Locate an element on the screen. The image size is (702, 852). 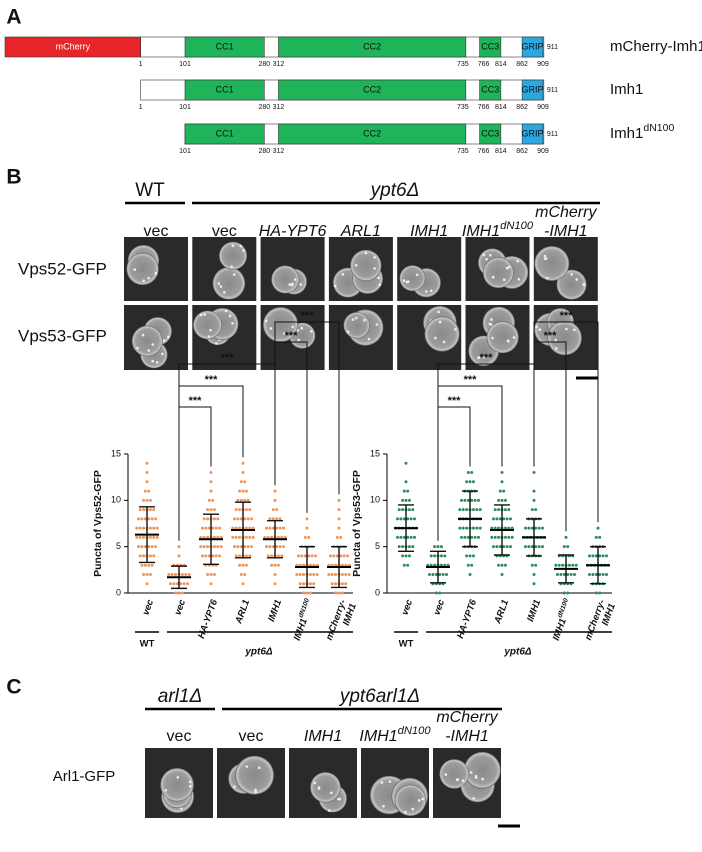
significance-label: *** is located at coordinates (551, 336).